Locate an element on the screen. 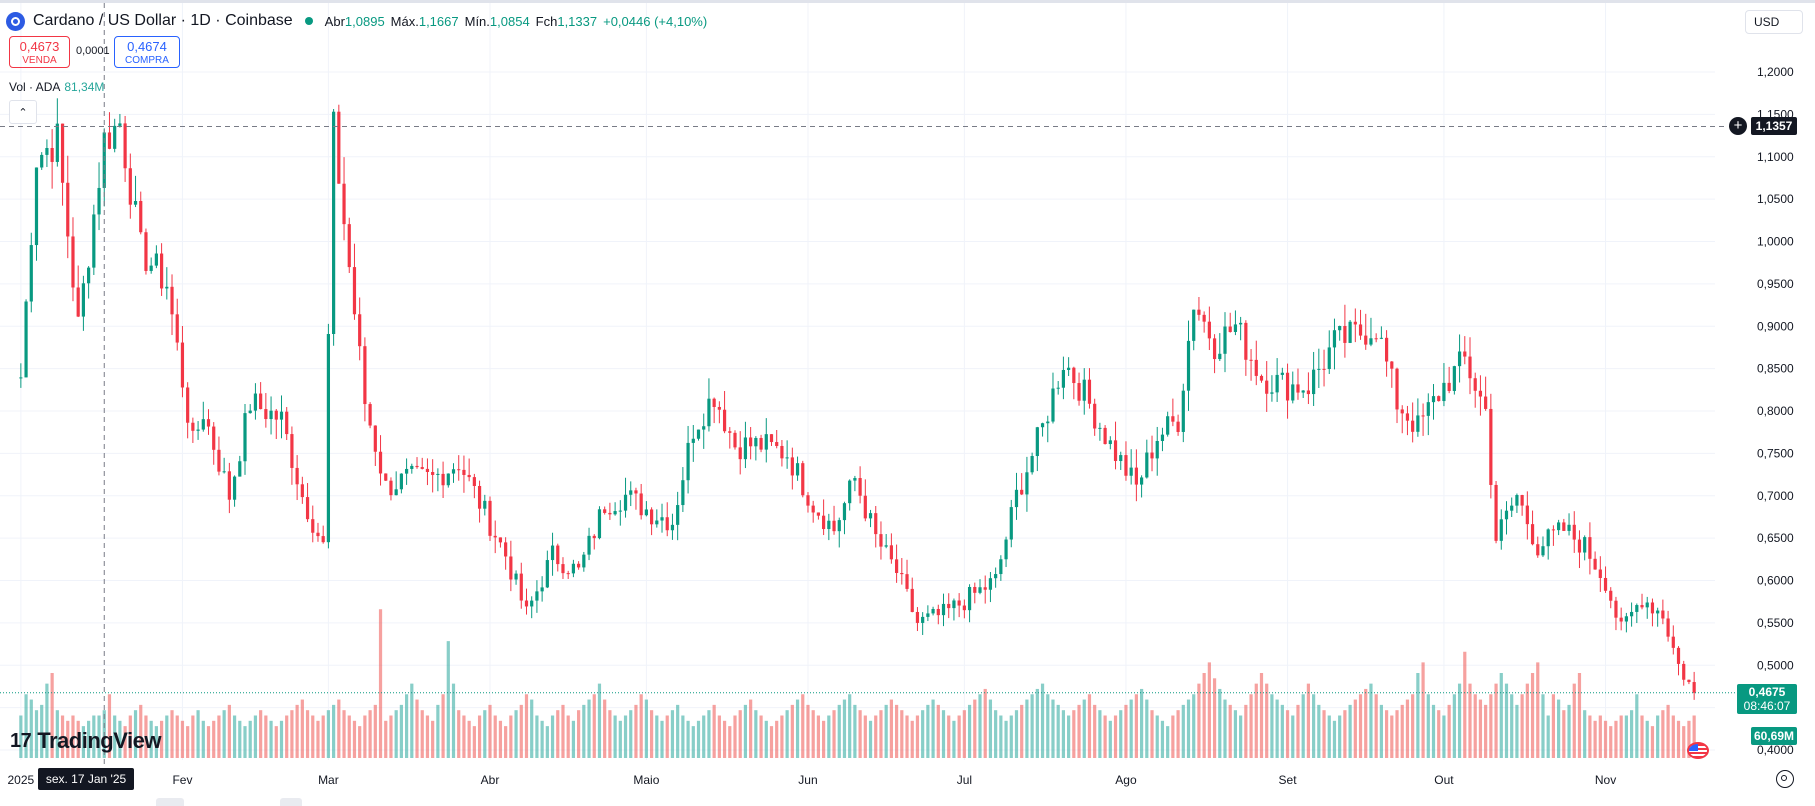 Image resolution: width=1815 pixels, height=806 pixels. sell-button: 0,4673 VENDA is located at coordinates (39, 52).